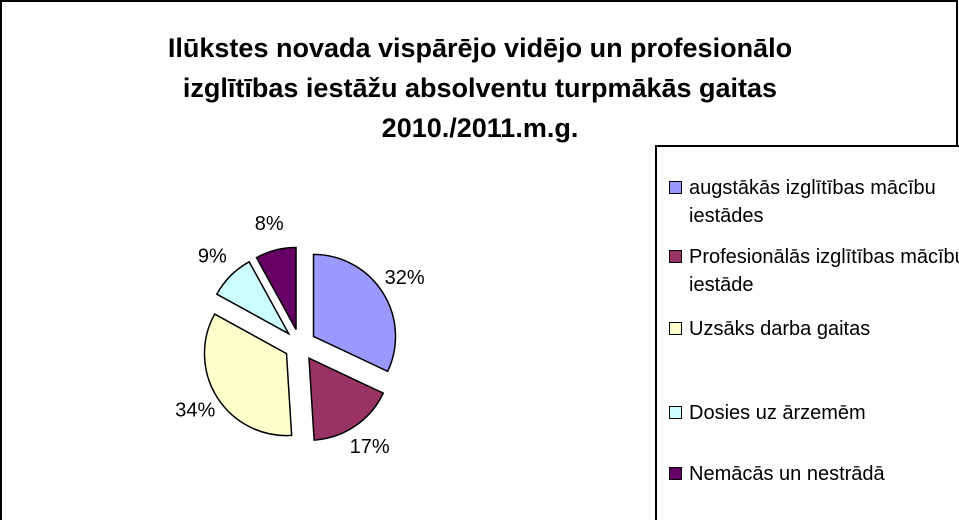 This screenshot has height=520, width=959. Describe the element at coordinates (824, 271) in the screenshot. I see `legend-label: Profesionālās izglītības mācību iestāde` at that location.